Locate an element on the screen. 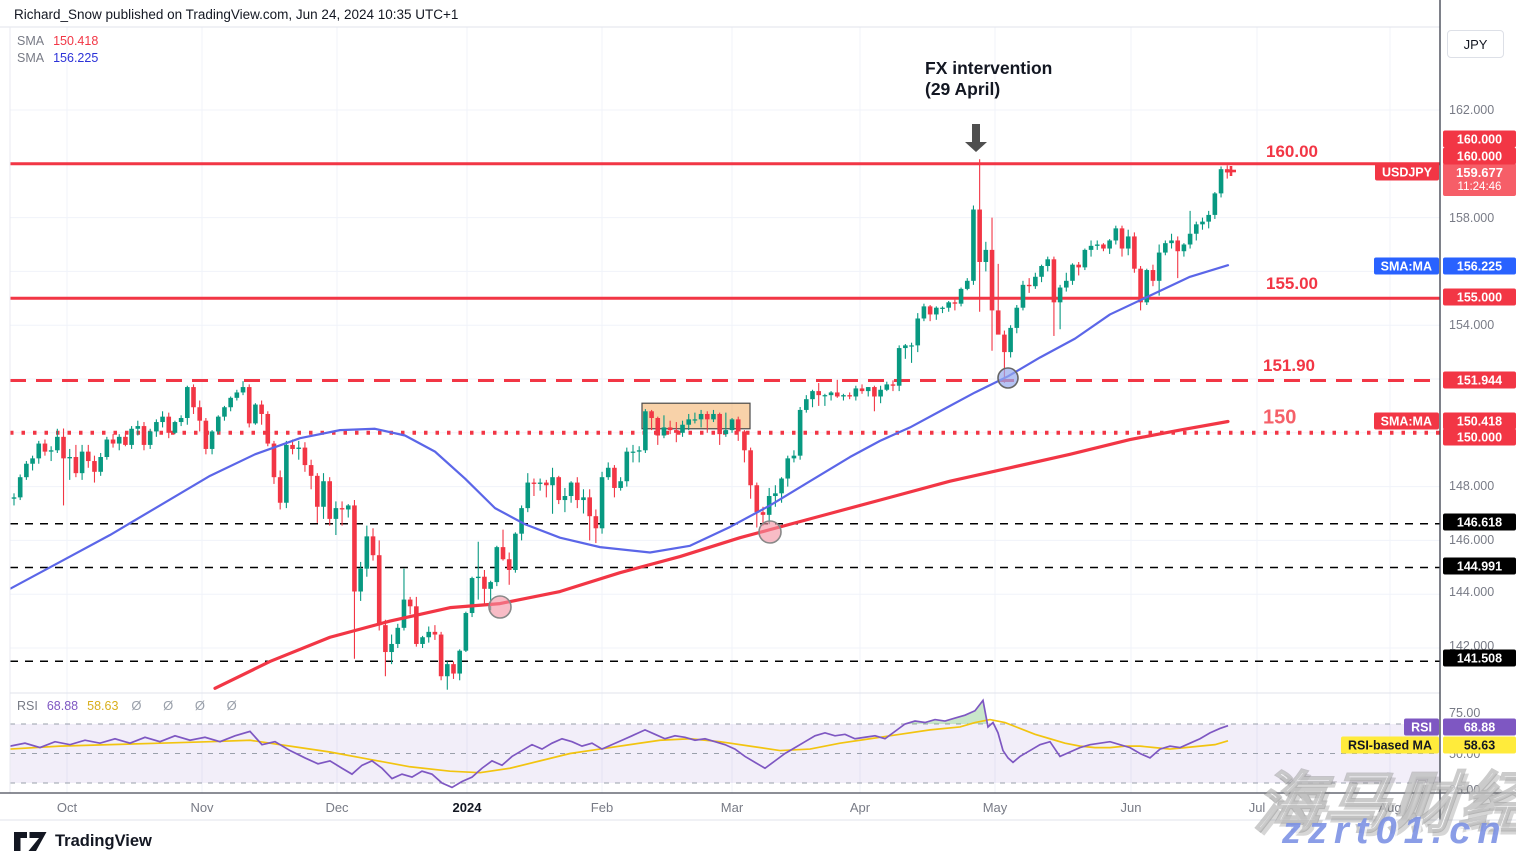  time-axis-label: Nov is located at coordinates (202, 807).